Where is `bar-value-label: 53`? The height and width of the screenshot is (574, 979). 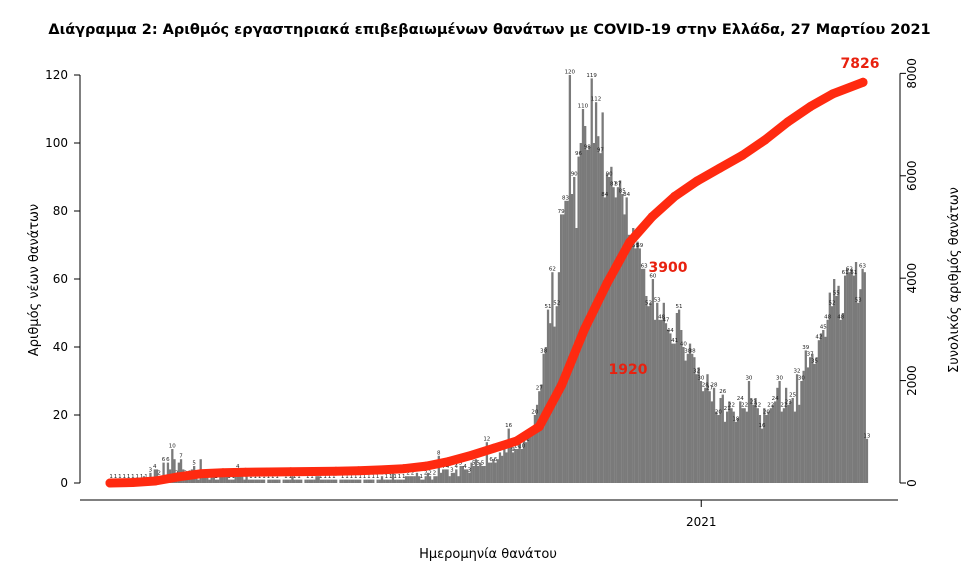 bar-value-label: 53 is located at coordinates (657, 300).